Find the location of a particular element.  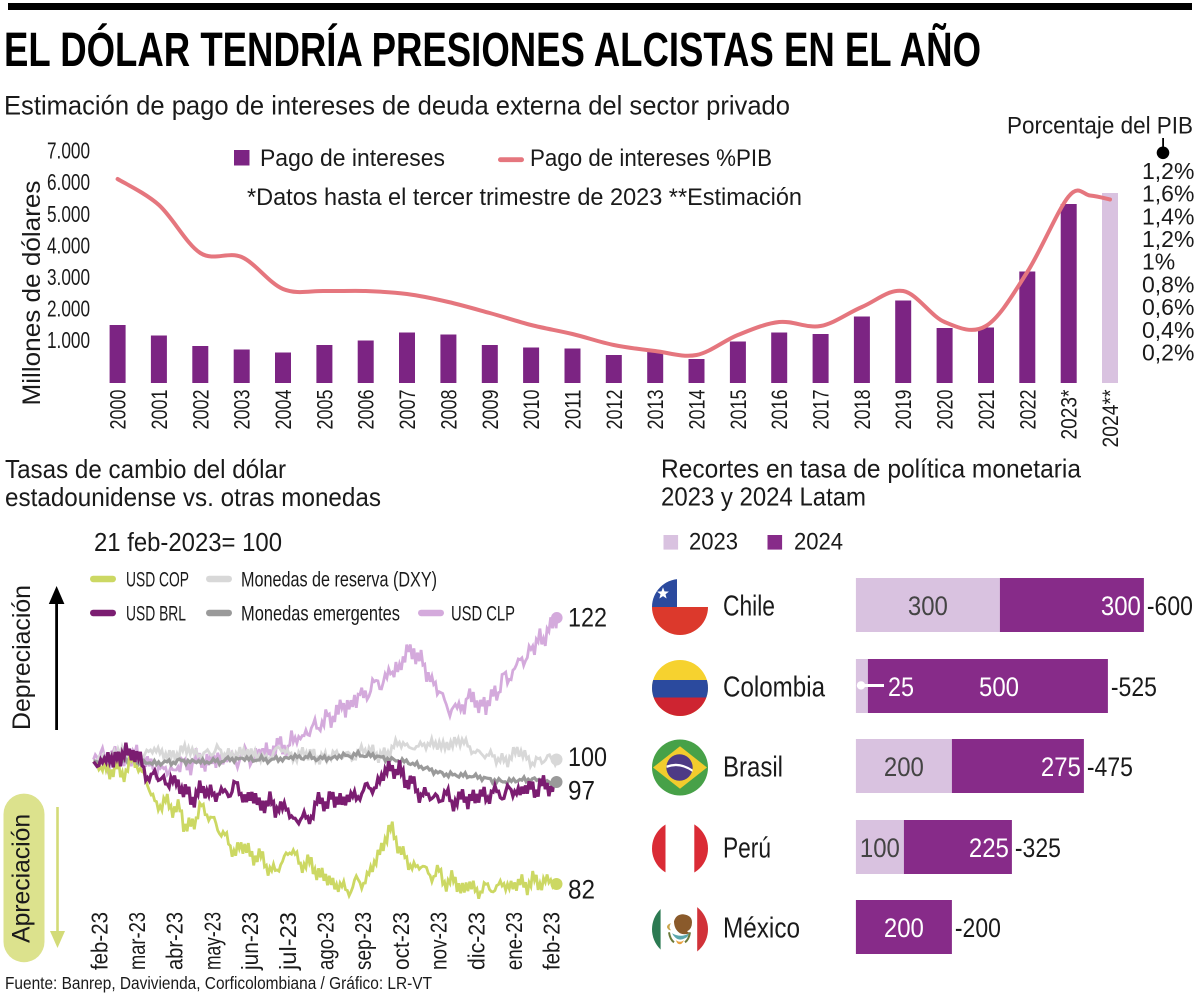

svg-text: ago-23 is located at coordinates (326, 941).